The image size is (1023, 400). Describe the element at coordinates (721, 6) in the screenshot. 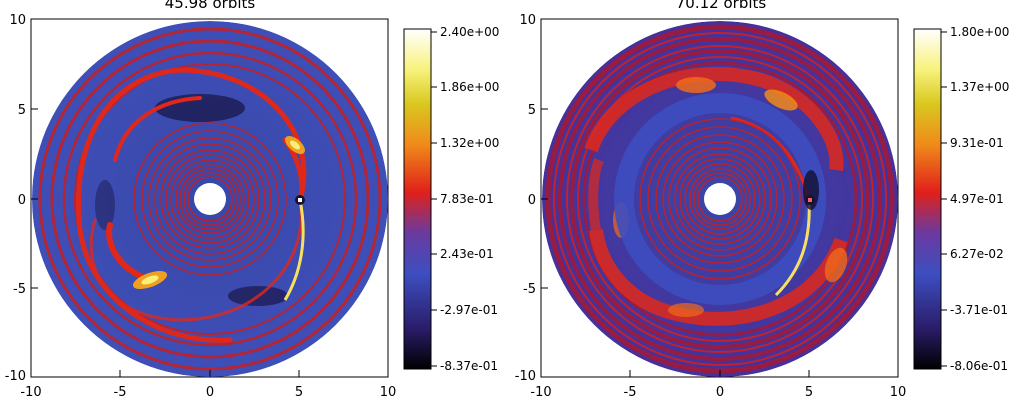

I see `panel-title-right: 70.12 orbits` at that location.